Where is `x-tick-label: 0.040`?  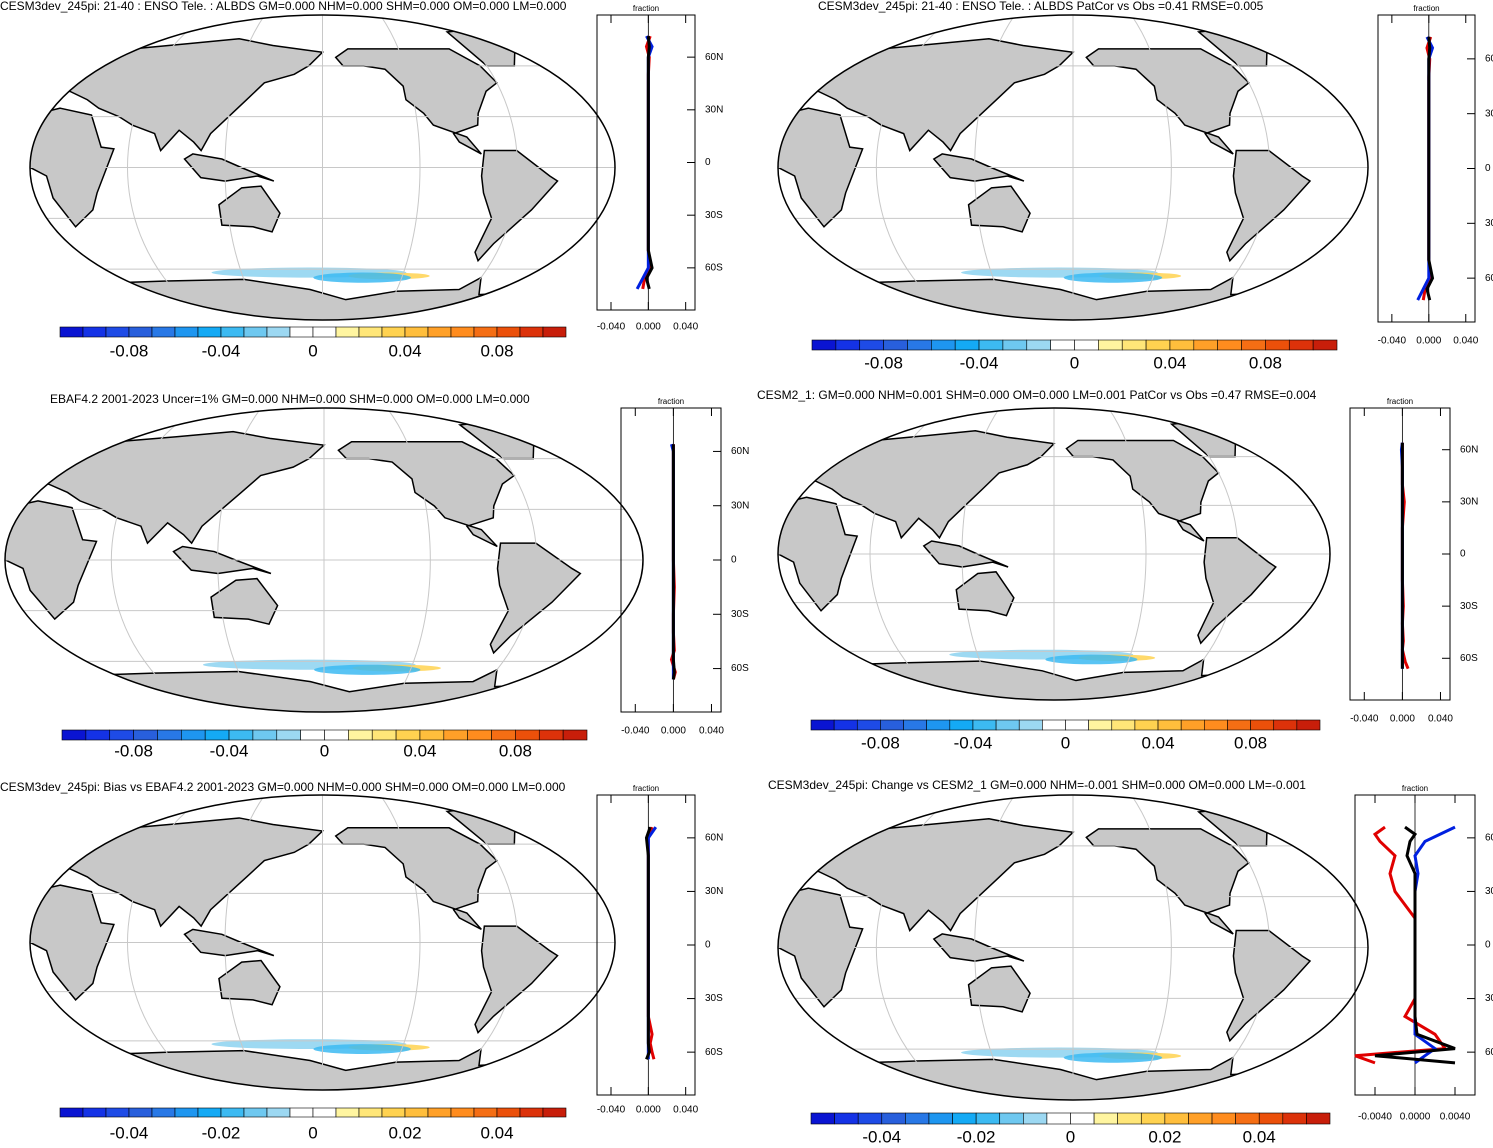
x-tick-label: 0.040 is located at coordinates (685, 1110).